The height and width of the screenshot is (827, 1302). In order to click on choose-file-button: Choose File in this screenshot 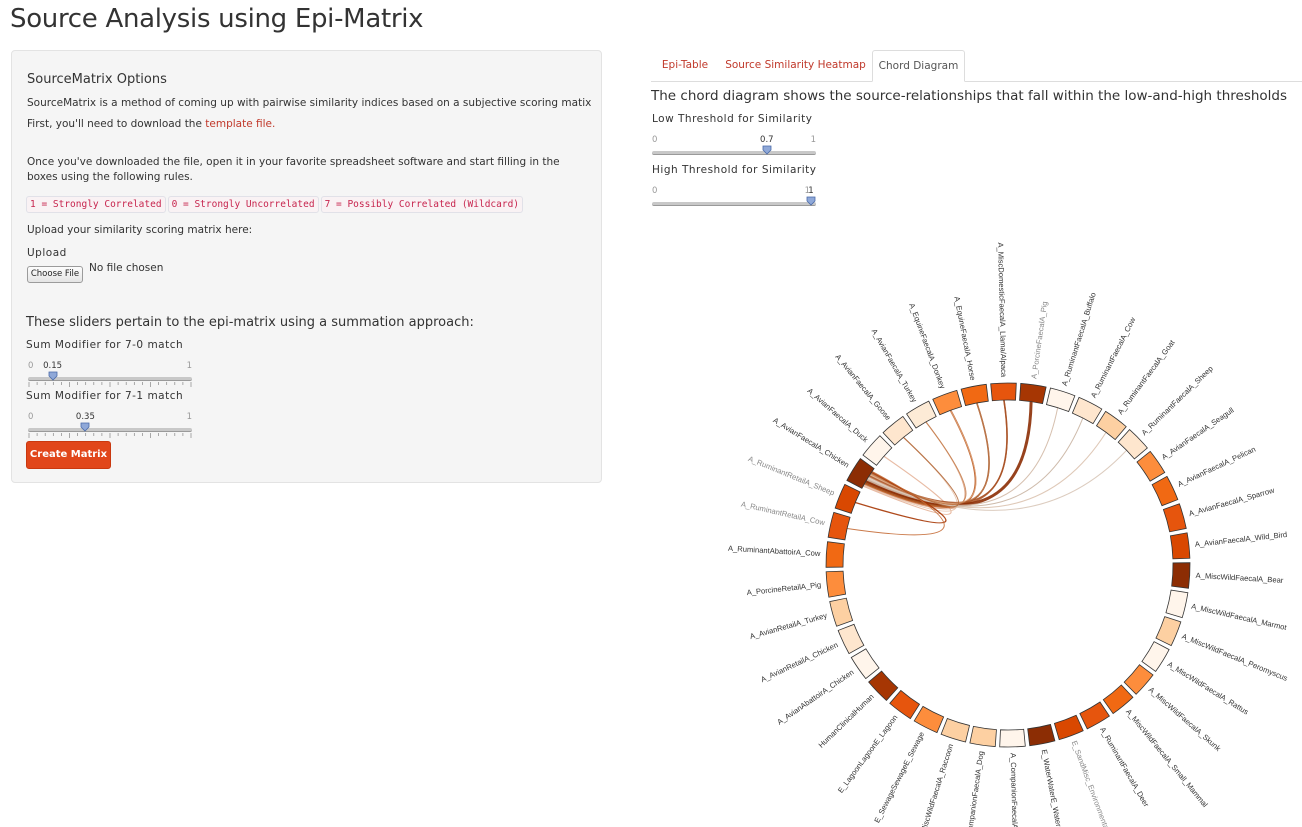, I will do `click(55, 274)`.